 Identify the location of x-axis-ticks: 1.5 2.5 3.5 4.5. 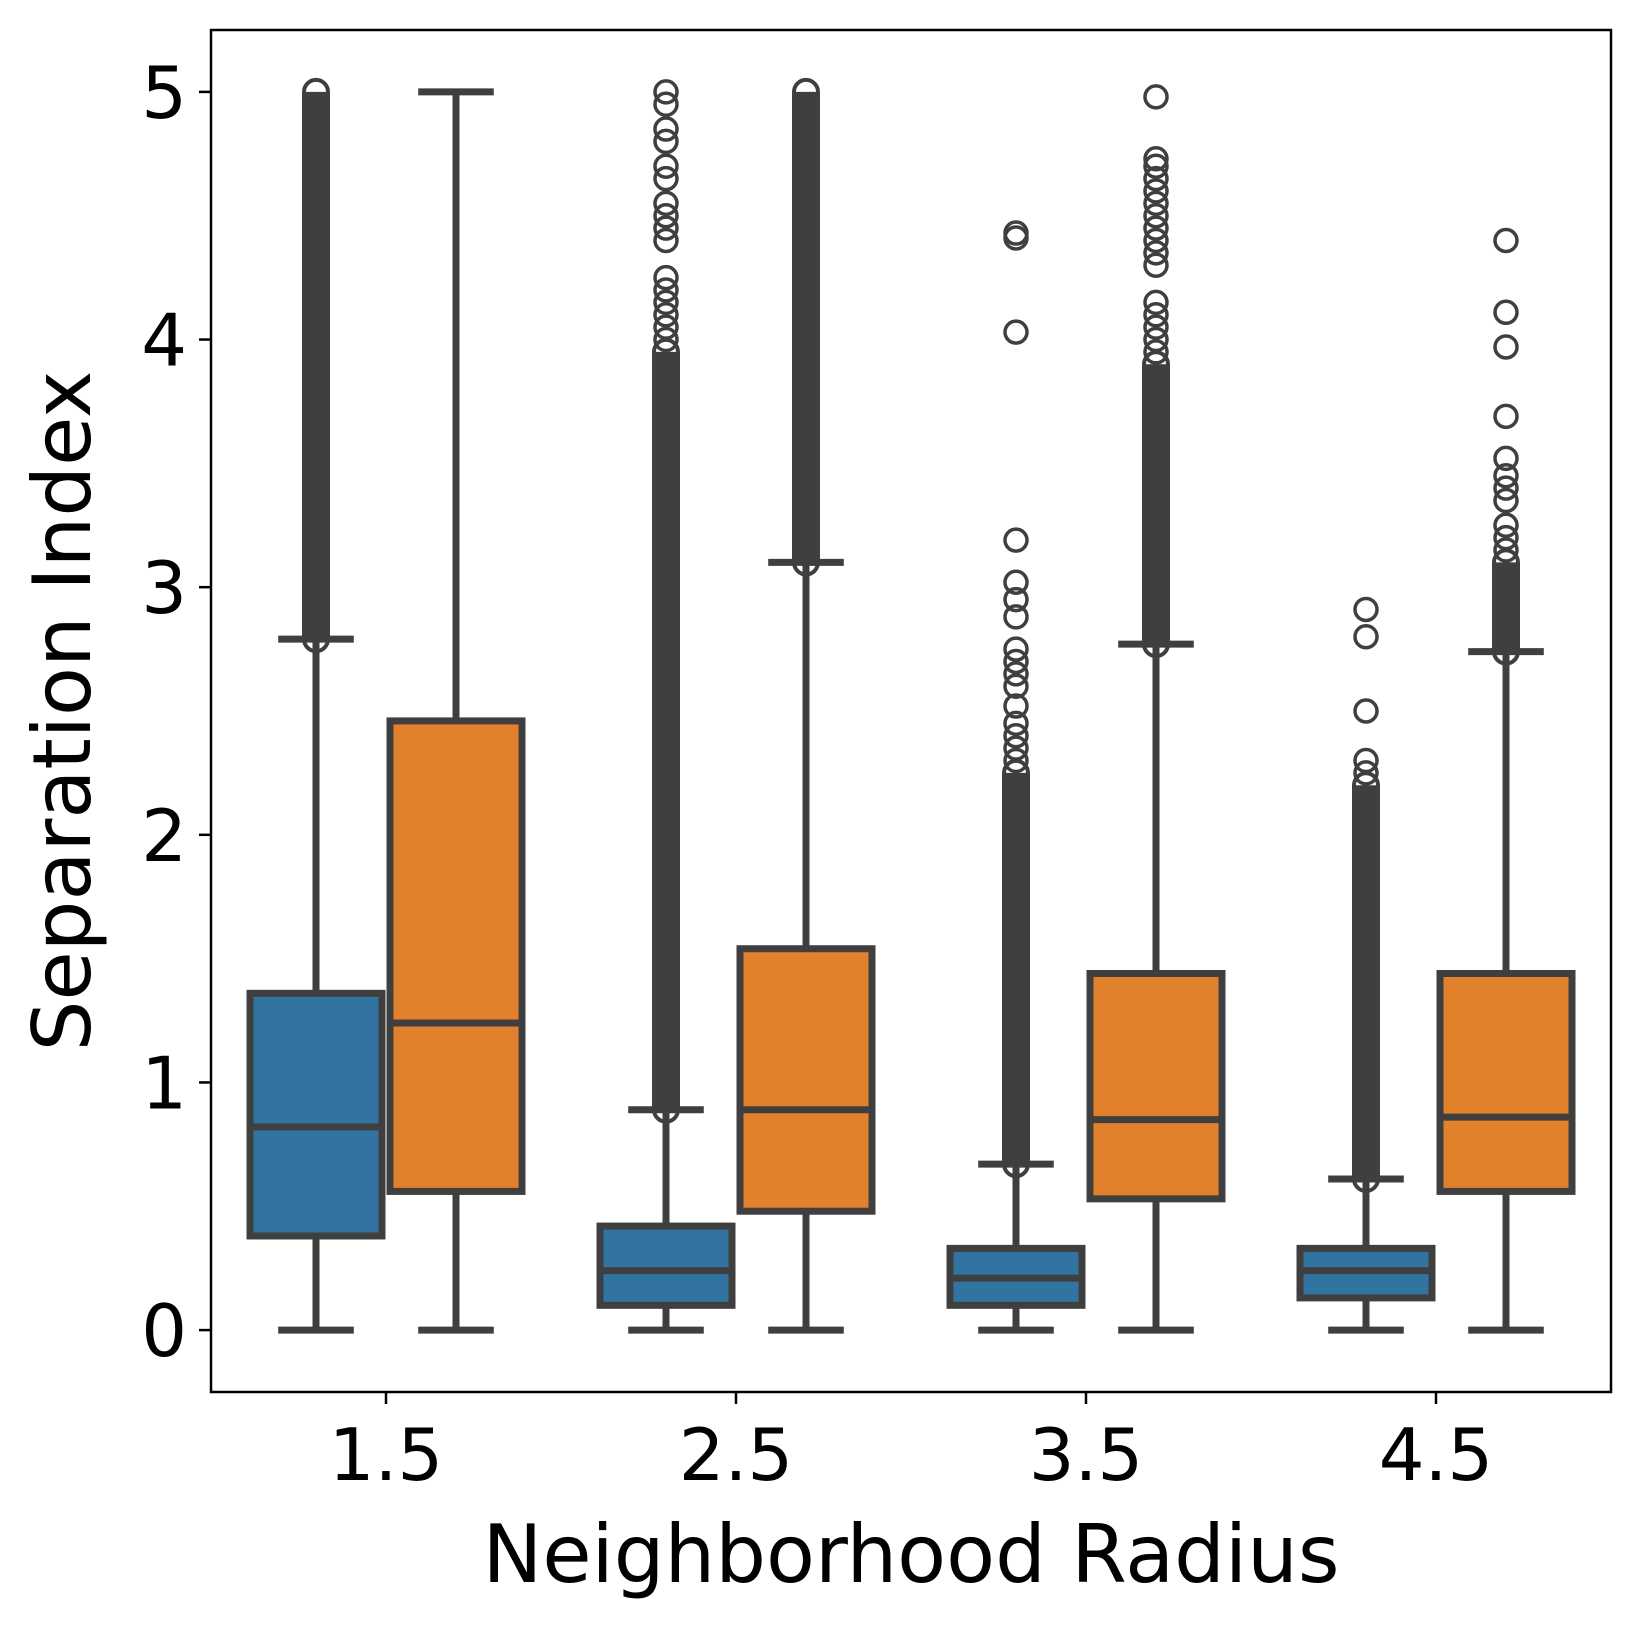
(911, 1444).